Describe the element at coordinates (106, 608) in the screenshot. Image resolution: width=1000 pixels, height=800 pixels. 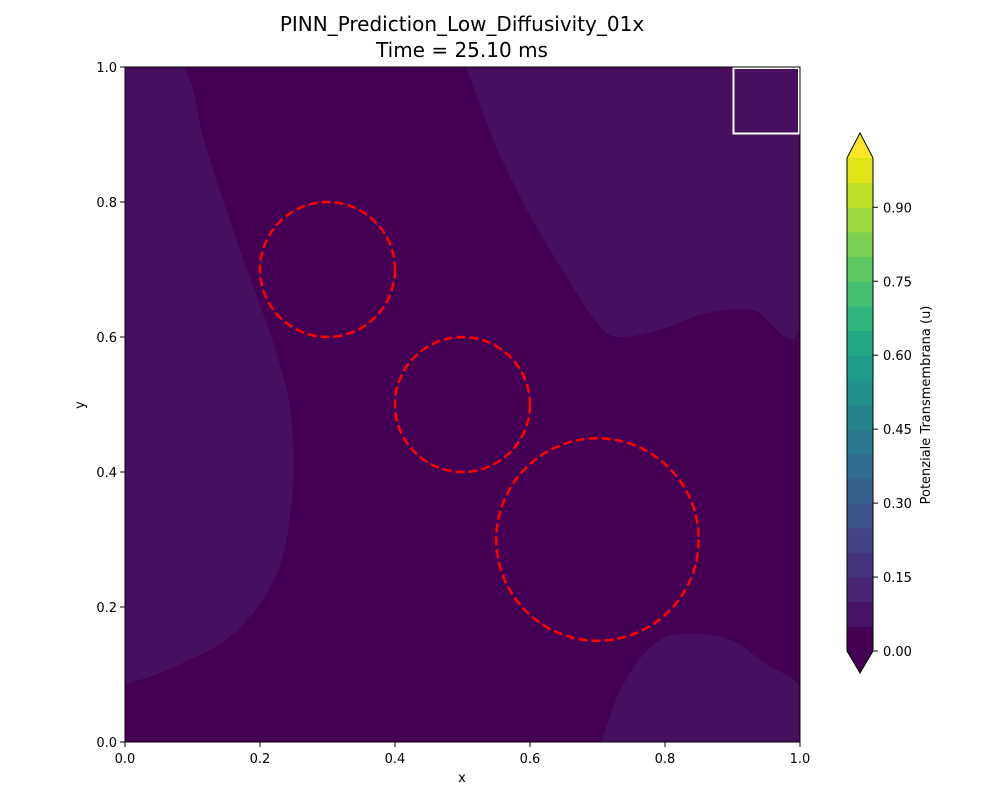
I see `y-tick-label: 0.2` at that location.